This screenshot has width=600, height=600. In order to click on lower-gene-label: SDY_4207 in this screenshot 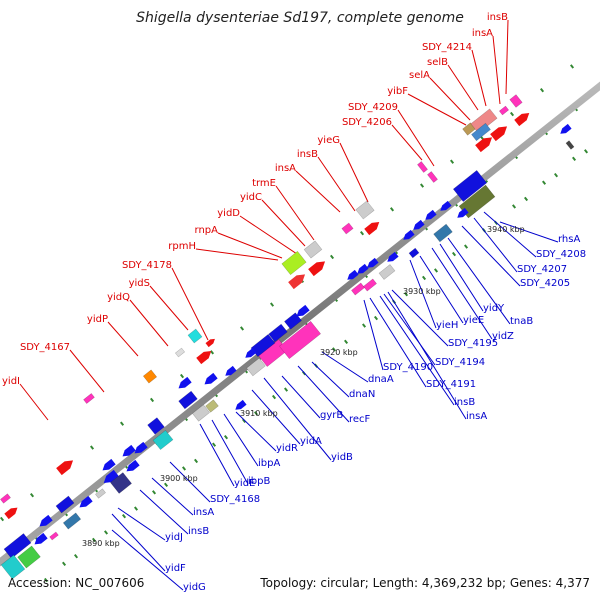, I will do `click(542, 269)`.